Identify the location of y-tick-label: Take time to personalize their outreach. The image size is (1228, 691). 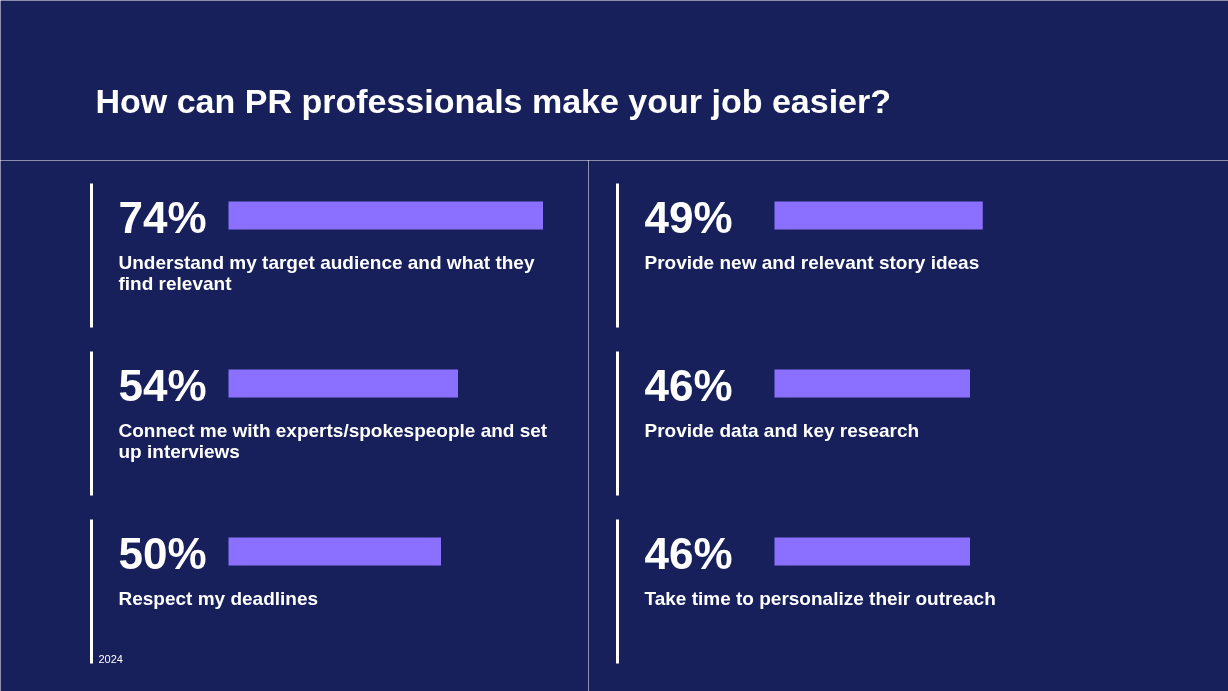
(820, 598).